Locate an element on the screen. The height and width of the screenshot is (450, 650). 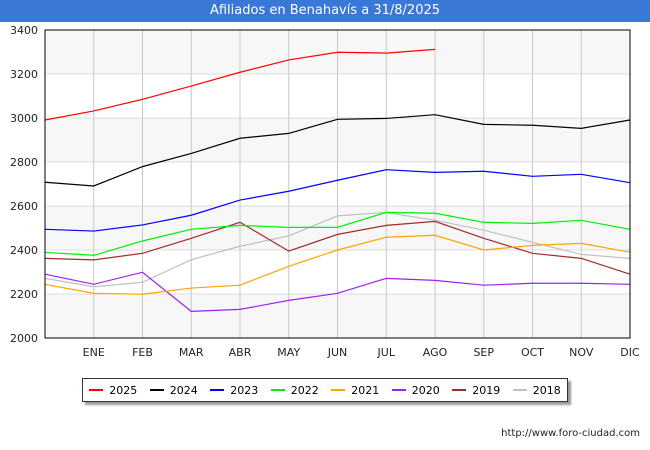
x-tick-label: MAR is located at coordinates (191, 352).